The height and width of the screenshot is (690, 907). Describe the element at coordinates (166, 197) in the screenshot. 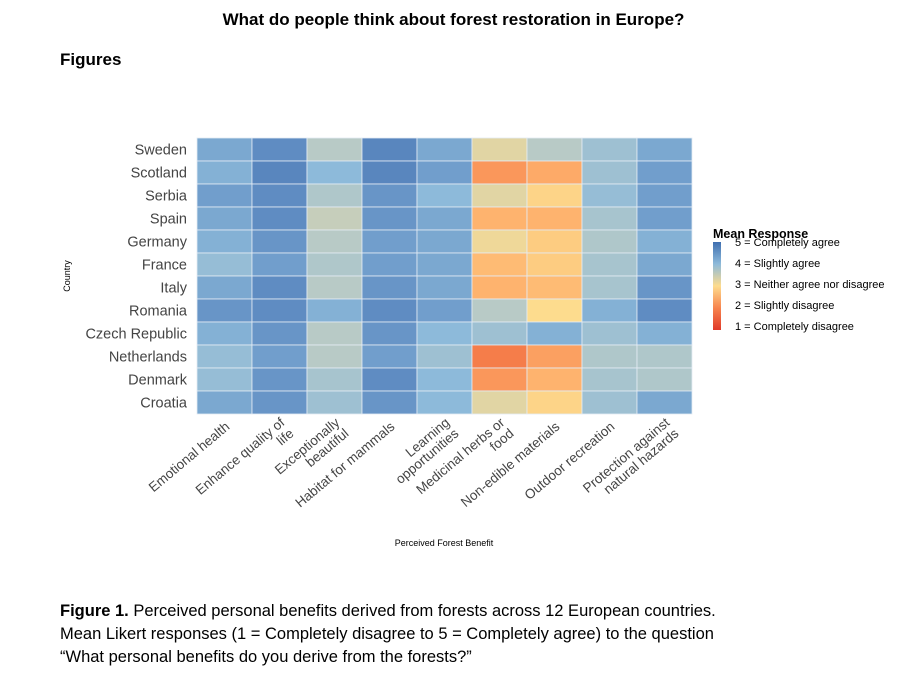

I see `y-tick-label: Serbia` at that location.